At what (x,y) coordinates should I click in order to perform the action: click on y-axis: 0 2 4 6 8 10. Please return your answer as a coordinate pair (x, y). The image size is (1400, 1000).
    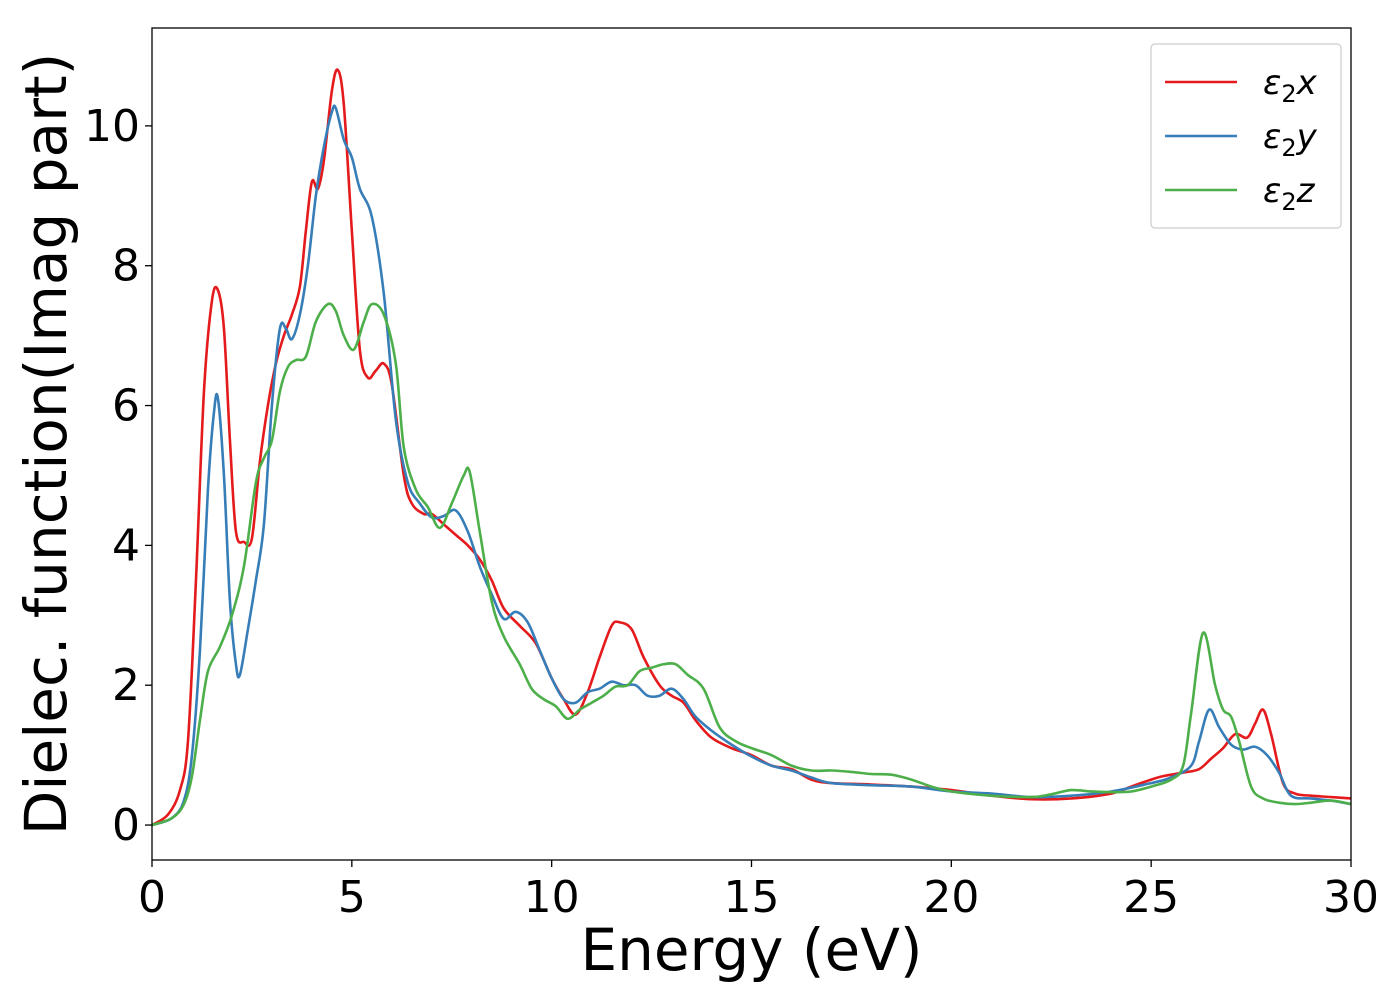
    Looking at the image, I should click on (118, 476).